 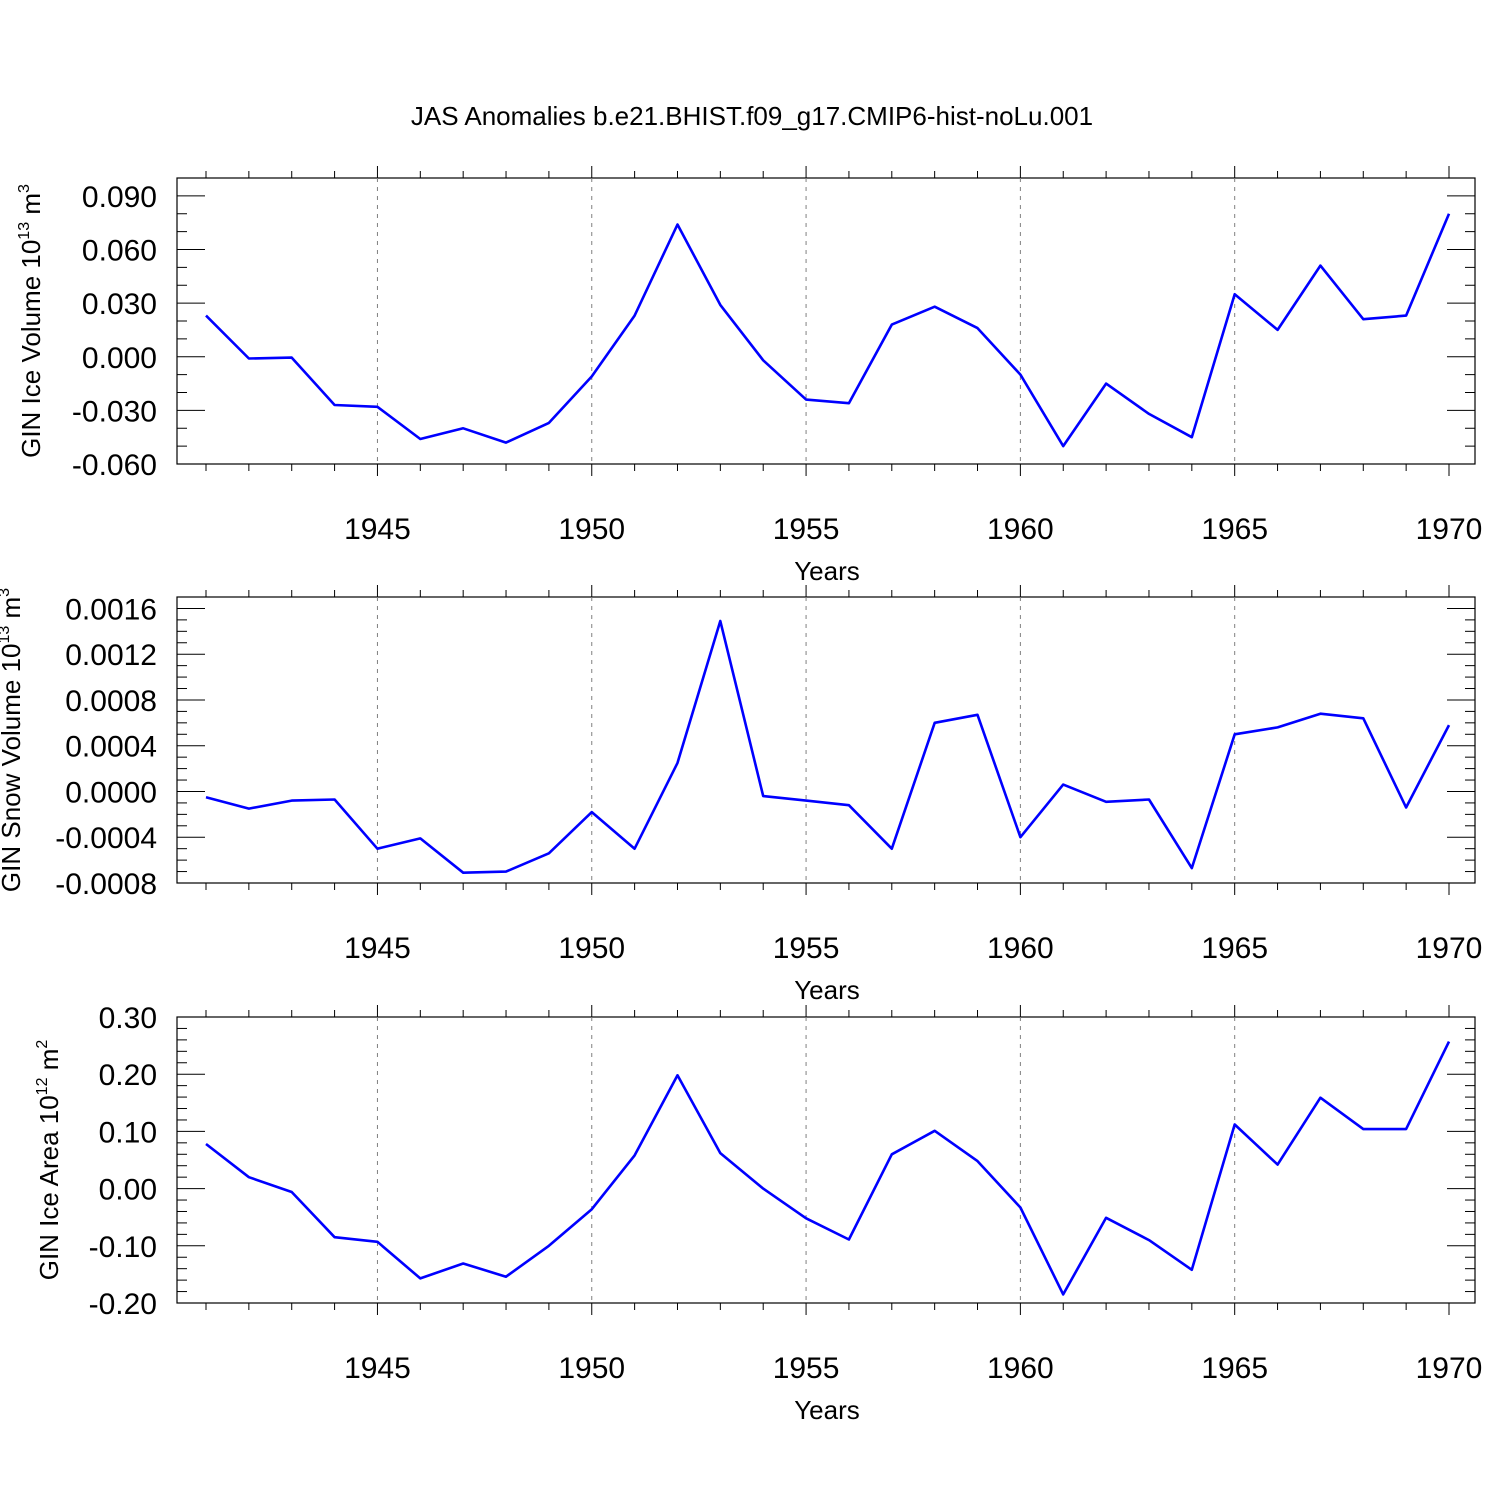 I want to click on y-axis-label: GIN Ice Area 1012 m2, so click(x=49, y=1160).